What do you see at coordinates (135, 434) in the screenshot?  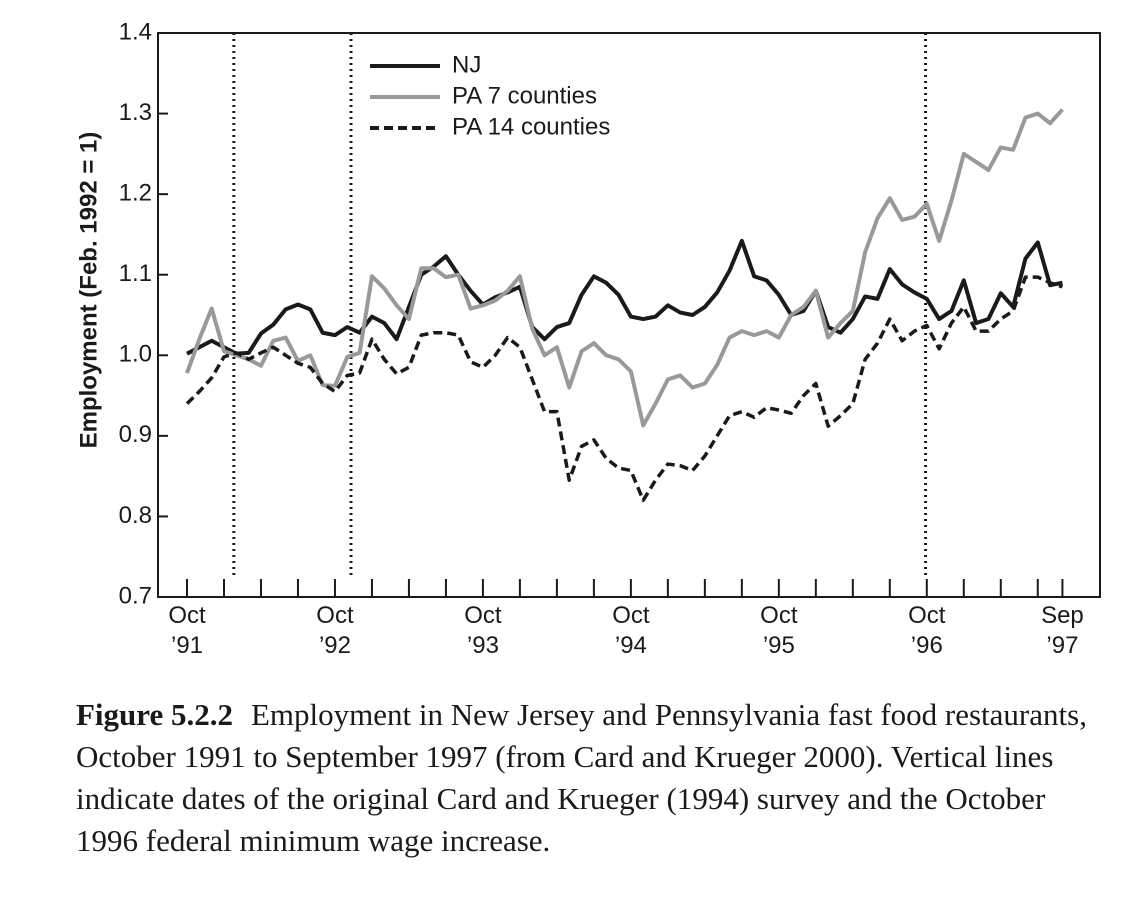 I see `y-tick-label: 0.9` at bounding box center [135, 434].